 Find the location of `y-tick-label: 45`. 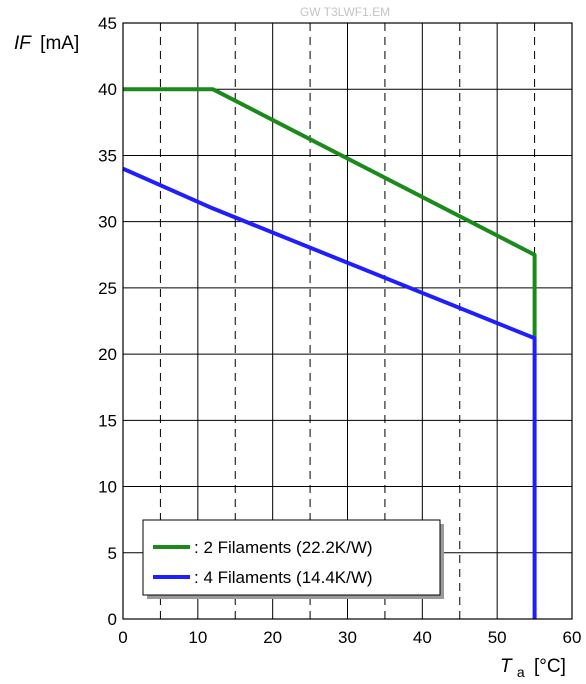

y-tick-label: 45 is located at coordinates (107, 23).